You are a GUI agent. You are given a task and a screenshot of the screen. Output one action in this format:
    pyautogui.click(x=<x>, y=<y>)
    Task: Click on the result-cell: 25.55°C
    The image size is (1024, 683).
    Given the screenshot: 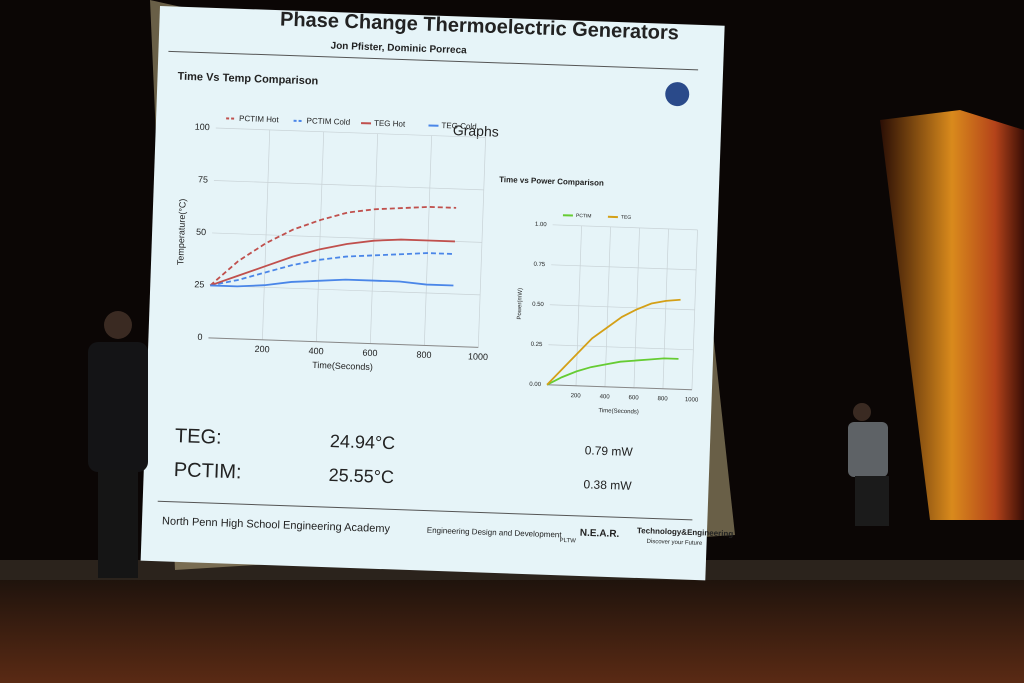 What is the action you would take?
    pyautogui.click(x=361, y=476)
    